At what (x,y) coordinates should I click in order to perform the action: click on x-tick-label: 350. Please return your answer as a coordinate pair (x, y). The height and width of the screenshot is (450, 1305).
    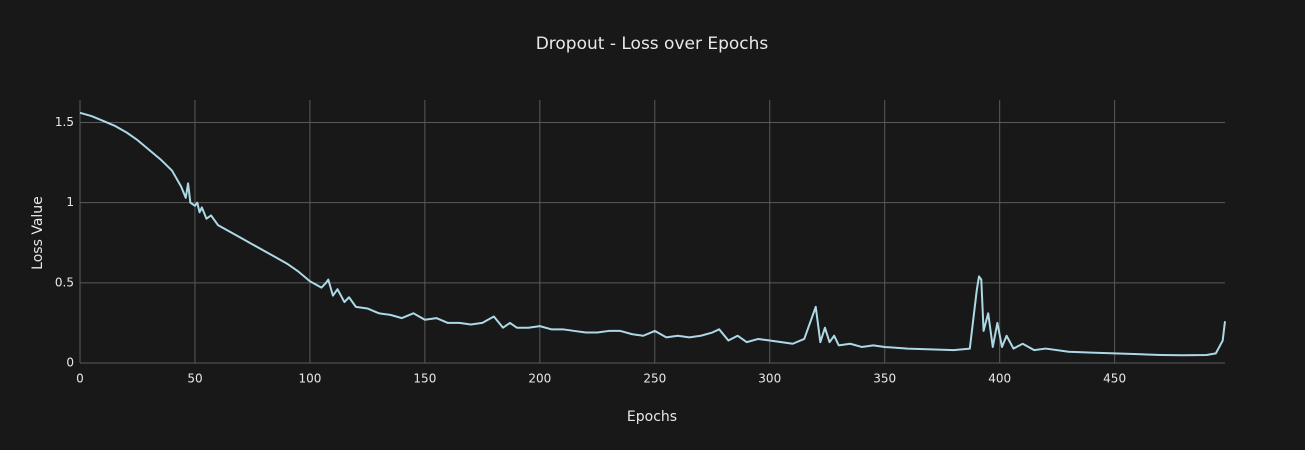
    Looking at the image, I should click on (884, 379).